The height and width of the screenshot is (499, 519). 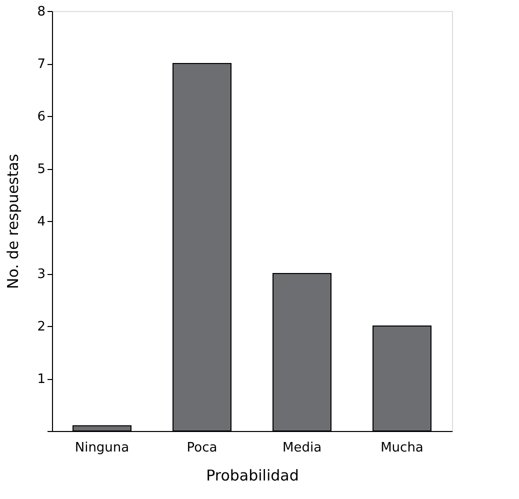 I want to click on y-tick-label: 8, so click(x=41, y=12).